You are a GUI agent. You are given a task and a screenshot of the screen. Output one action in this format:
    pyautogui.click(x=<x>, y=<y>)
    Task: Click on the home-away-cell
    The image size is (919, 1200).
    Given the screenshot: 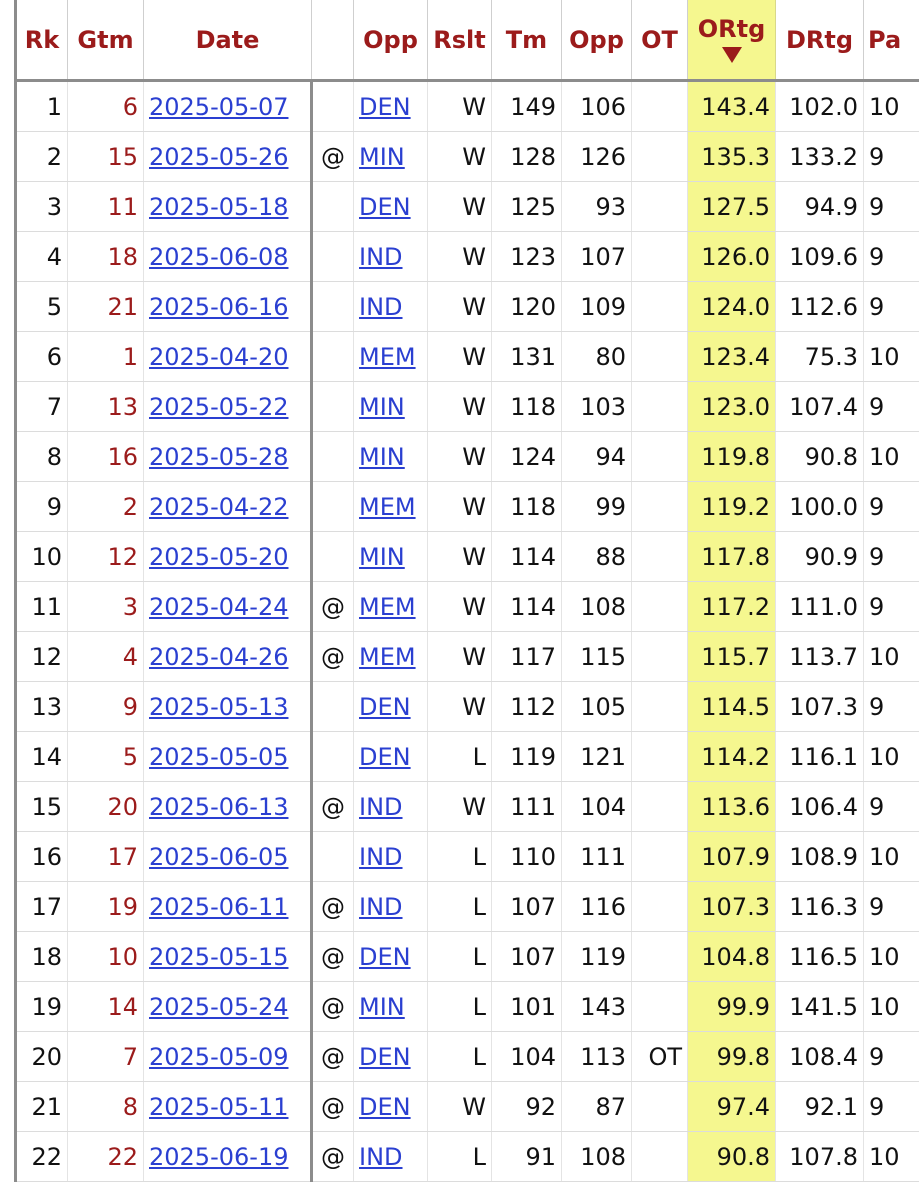 What is the action you would take?
    pyautogui.click(x=332, y=306)
    